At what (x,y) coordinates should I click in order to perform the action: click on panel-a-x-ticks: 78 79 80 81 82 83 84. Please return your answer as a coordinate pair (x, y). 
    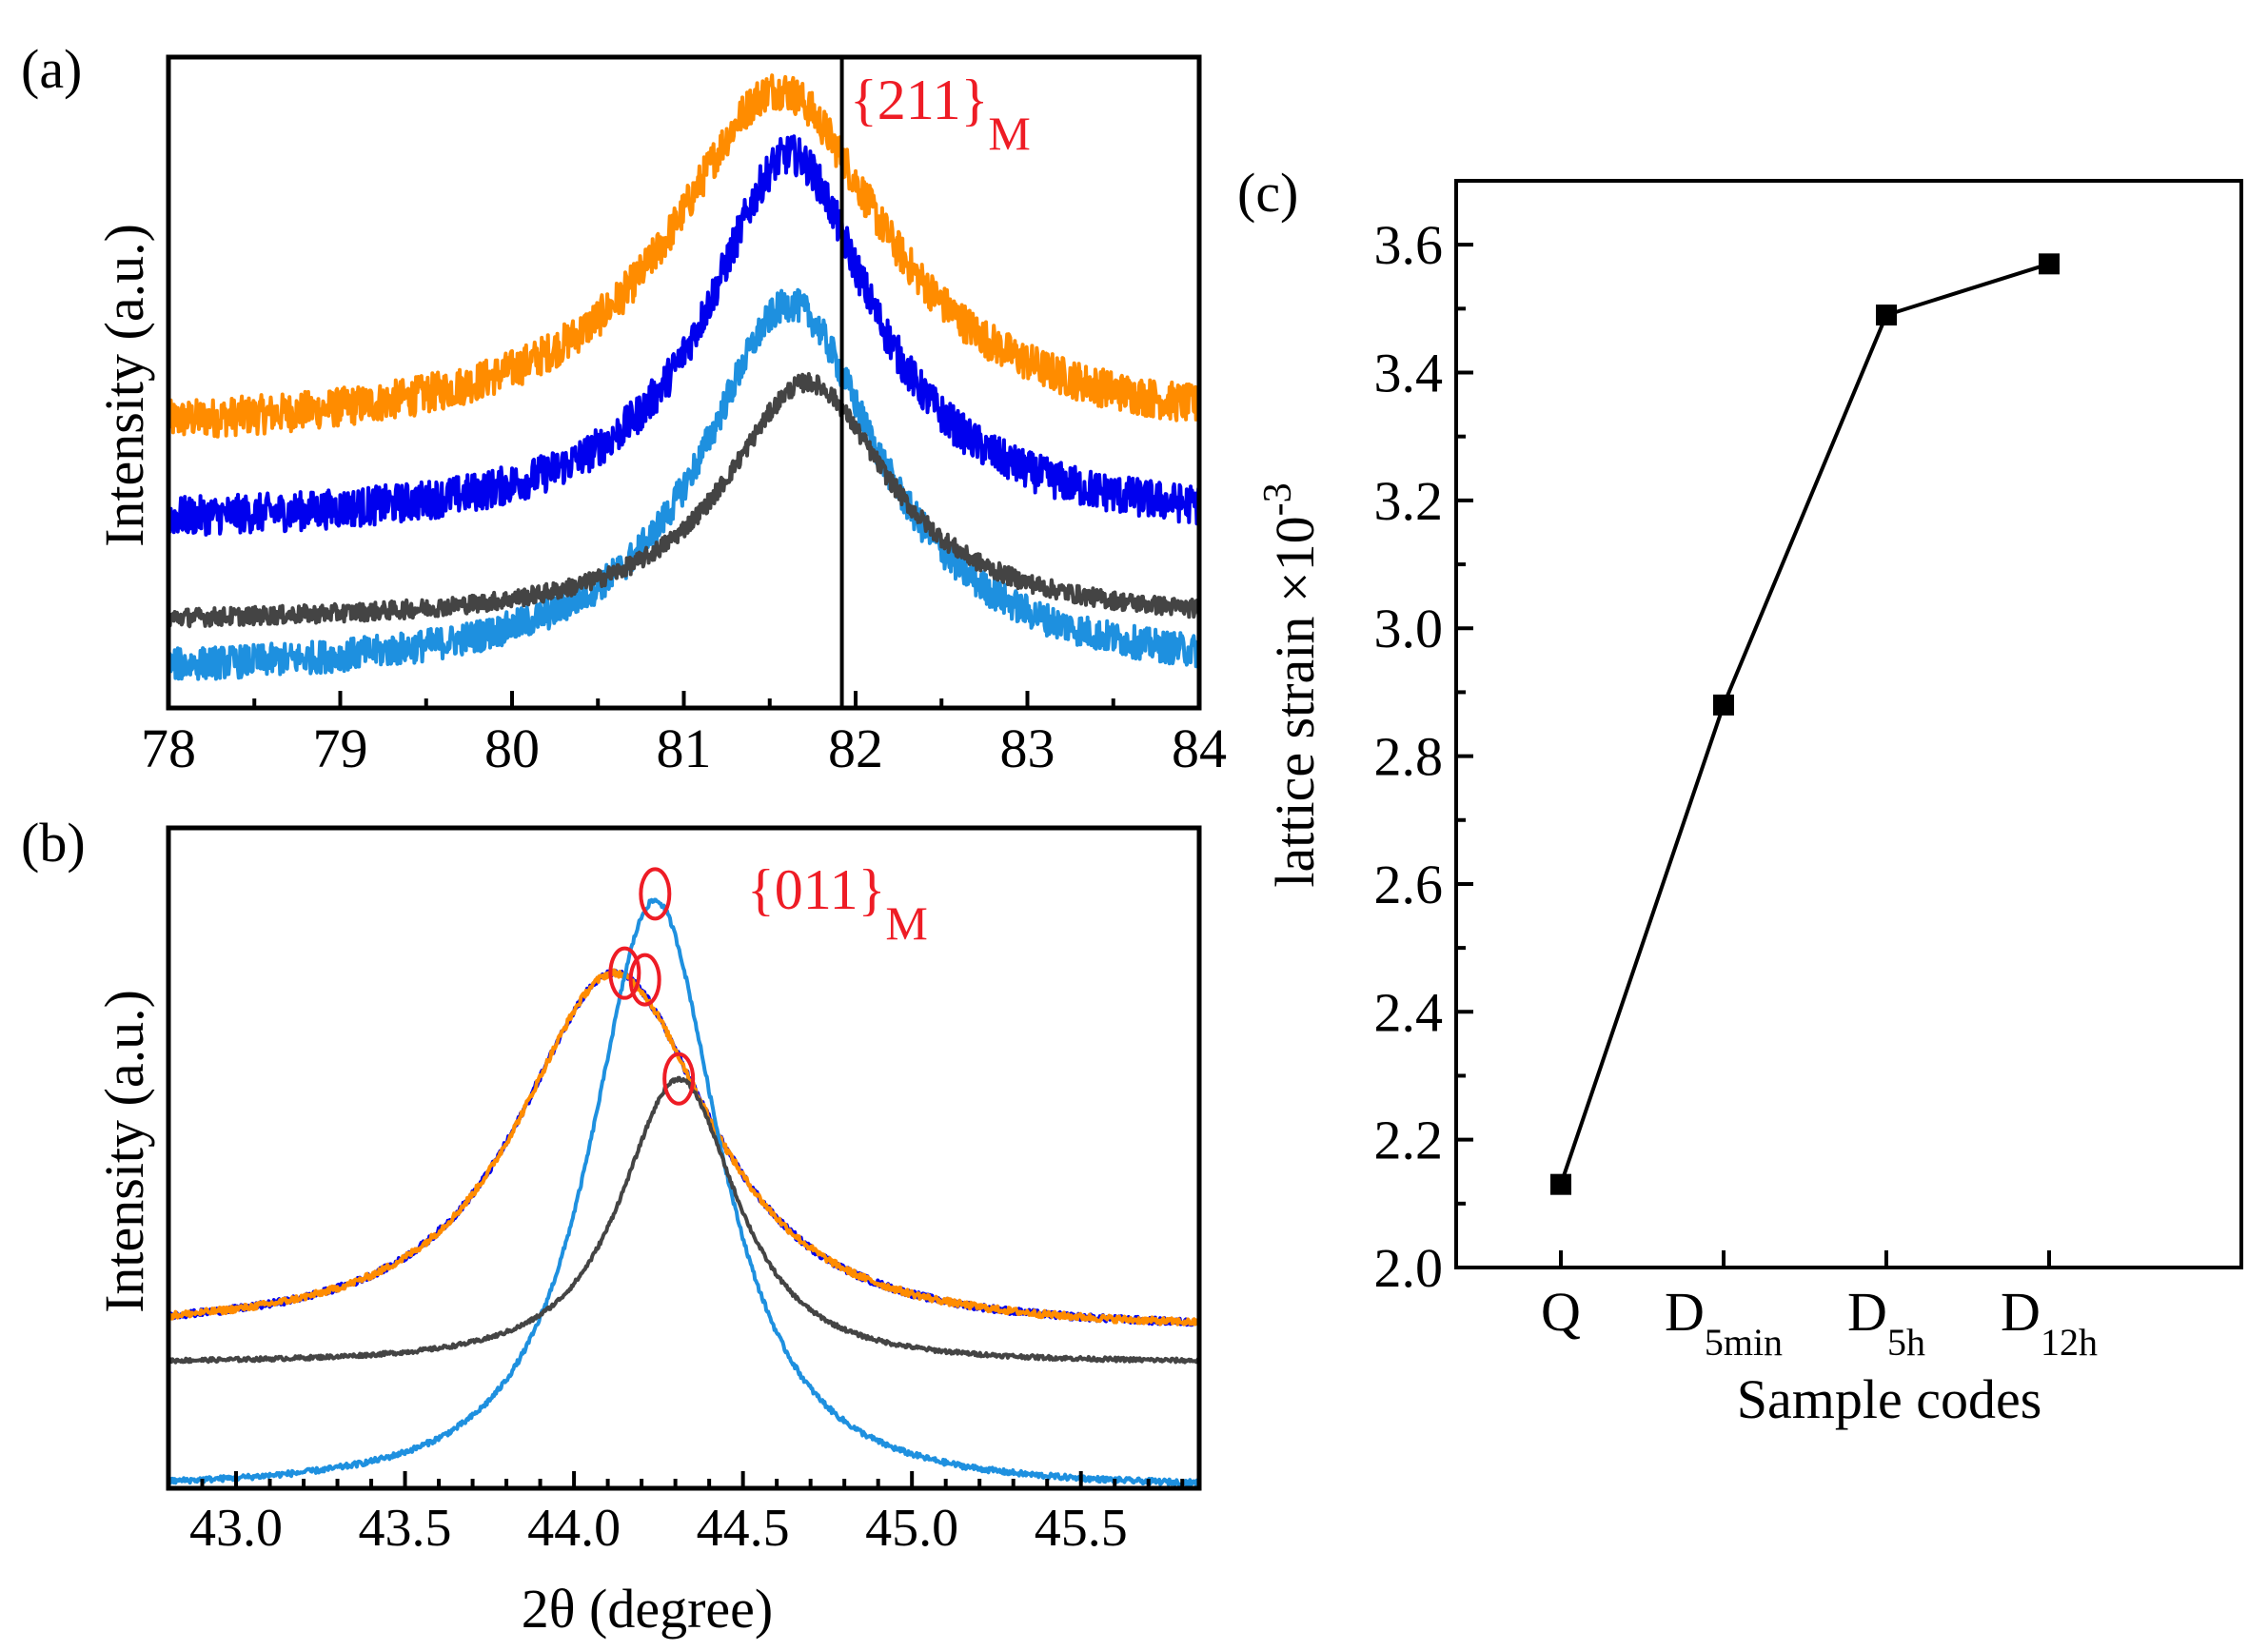
    Looking at the image, I should click on (684, 735).